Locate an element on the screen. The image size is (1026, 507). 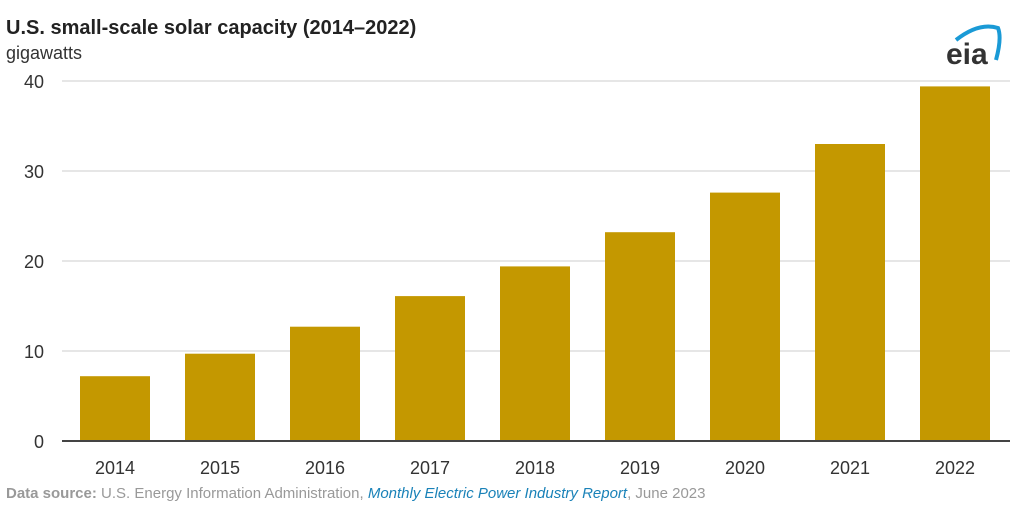
y-tick-label: 40 is located at coordinates (34, 82).